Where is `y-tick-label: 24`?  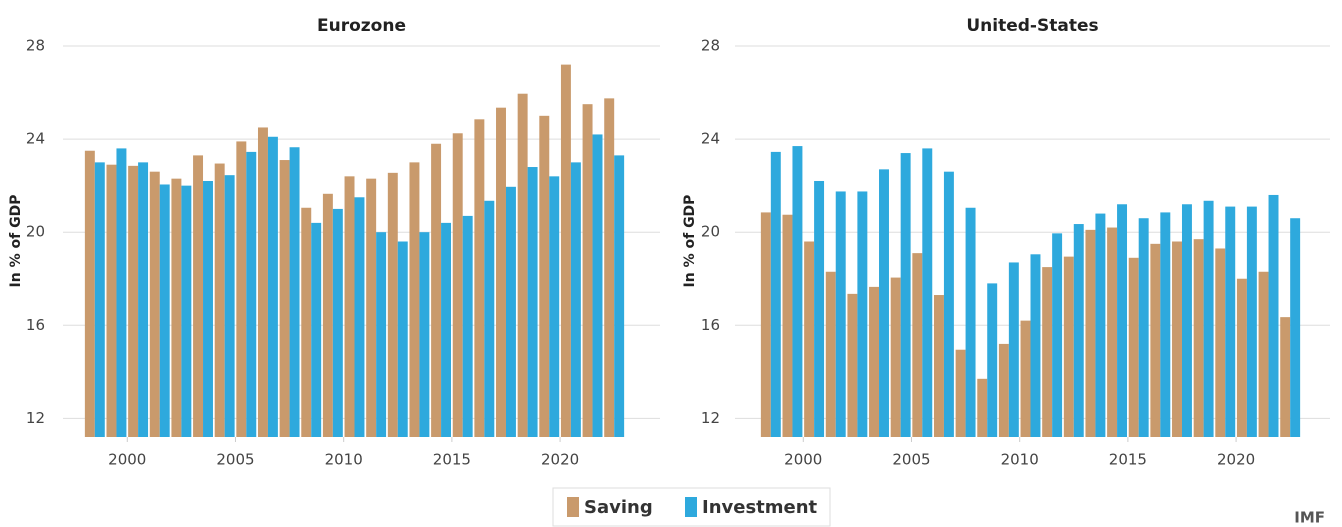
y-tick-label: 24 is located at coordinates (35, 139).